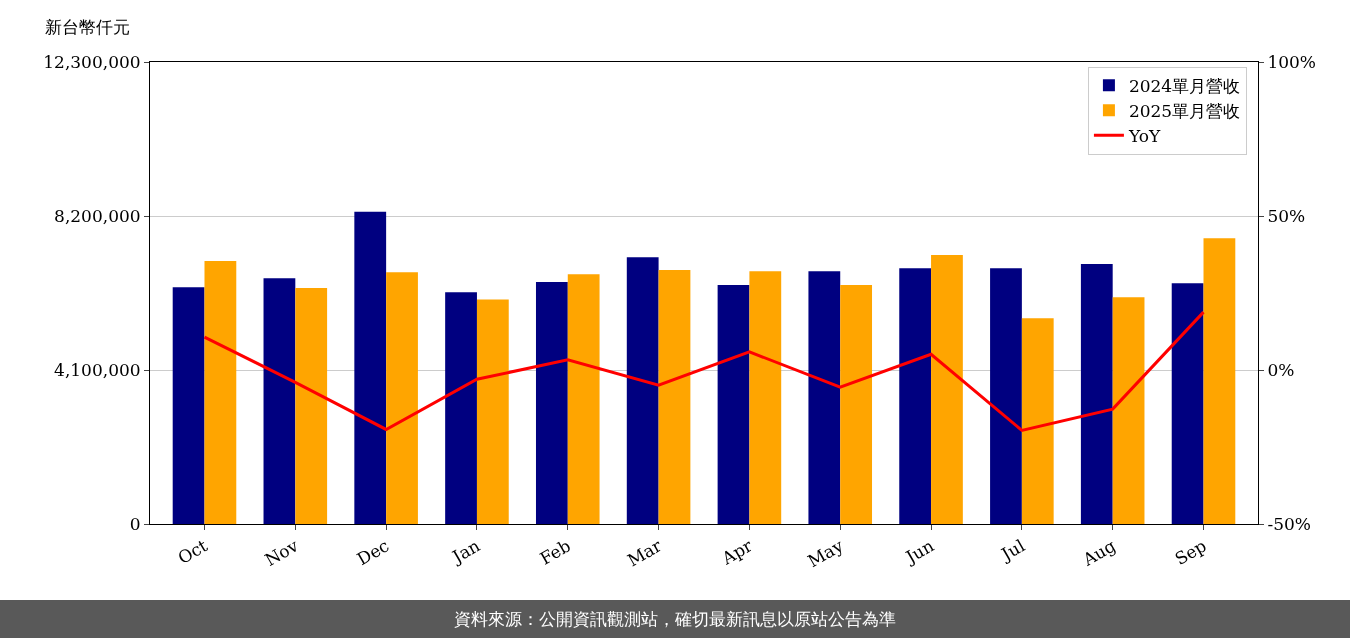  Describe the element at coordinates (737, 551) in the screenshot. I see `x-tick-label: Apr` at that location.